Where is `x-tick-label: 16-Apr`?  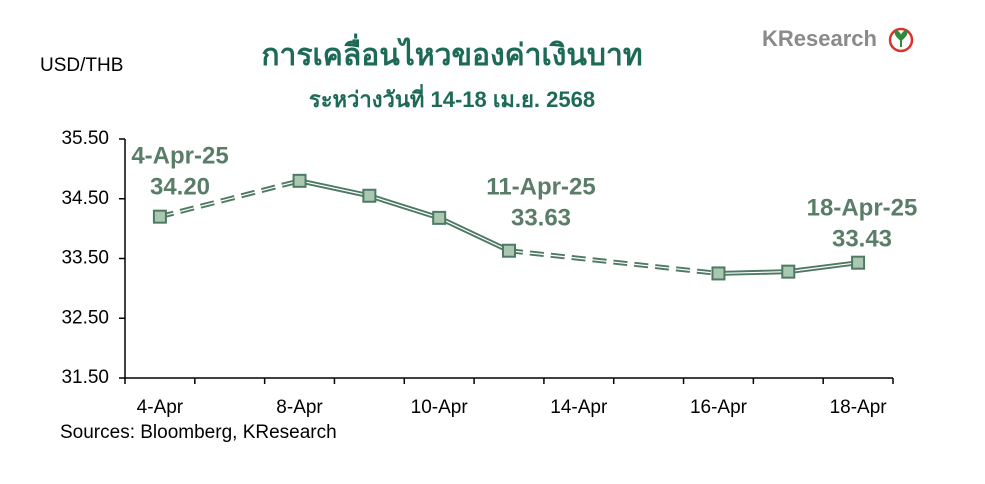 x-tick-label: 16-Apr is located at coordinates (719, 407).